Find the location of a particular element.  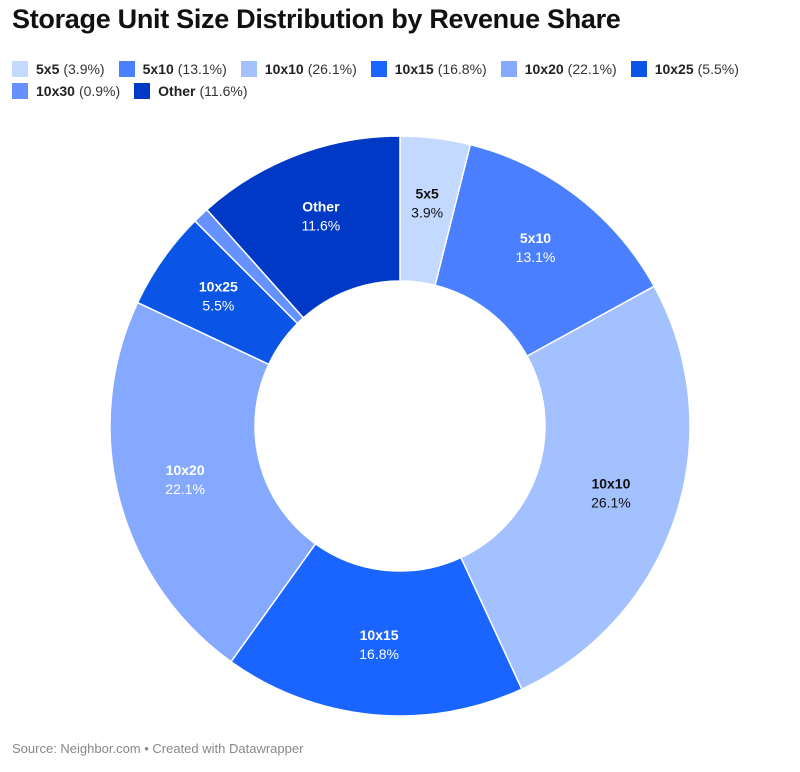

legend-label: 10x25 is located at coordinates (674, 69).